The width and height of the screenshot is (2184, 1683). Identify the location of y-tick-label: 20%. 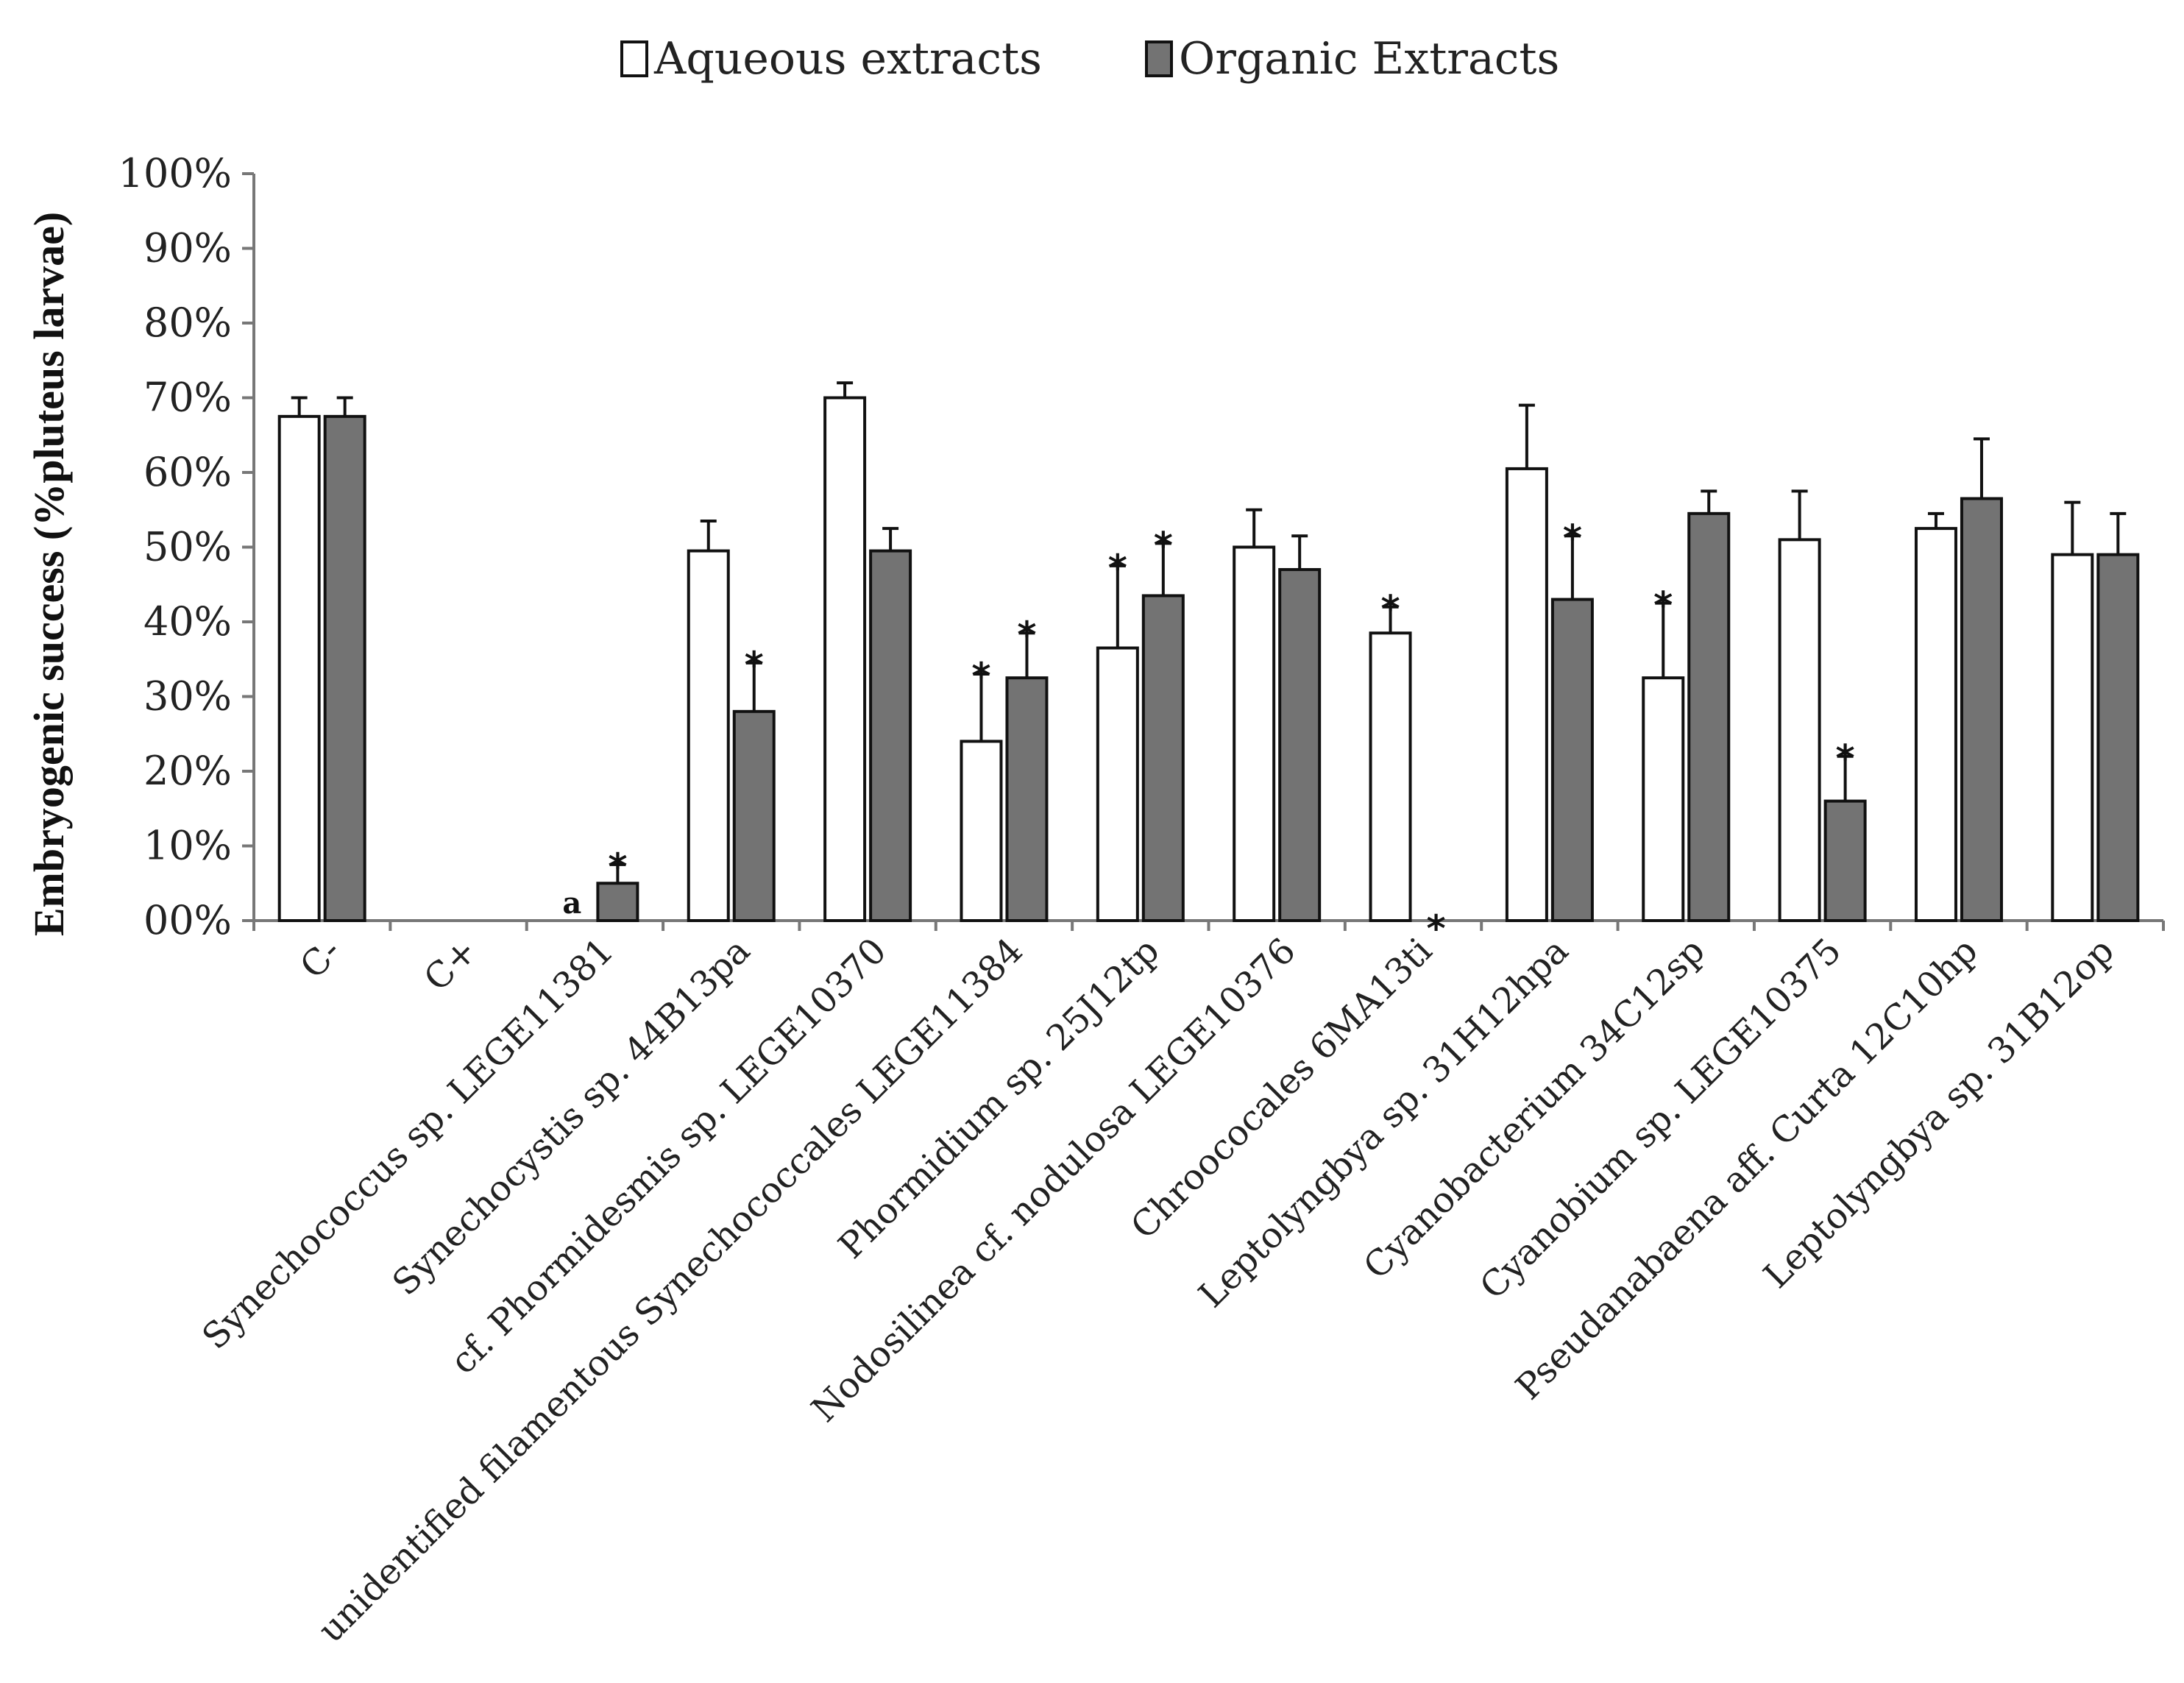
(187, 771).